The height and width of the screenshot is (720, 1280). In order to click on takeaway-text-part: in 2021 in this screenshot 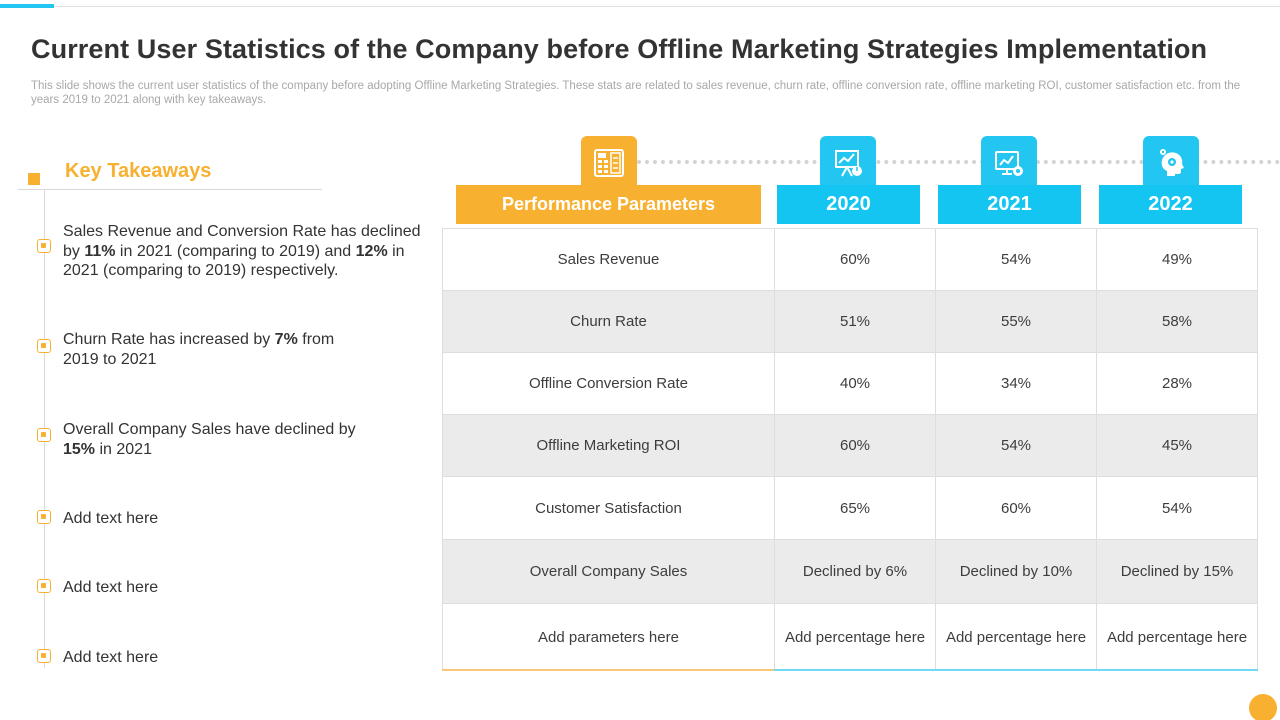, I will do `click(123, 449)`.